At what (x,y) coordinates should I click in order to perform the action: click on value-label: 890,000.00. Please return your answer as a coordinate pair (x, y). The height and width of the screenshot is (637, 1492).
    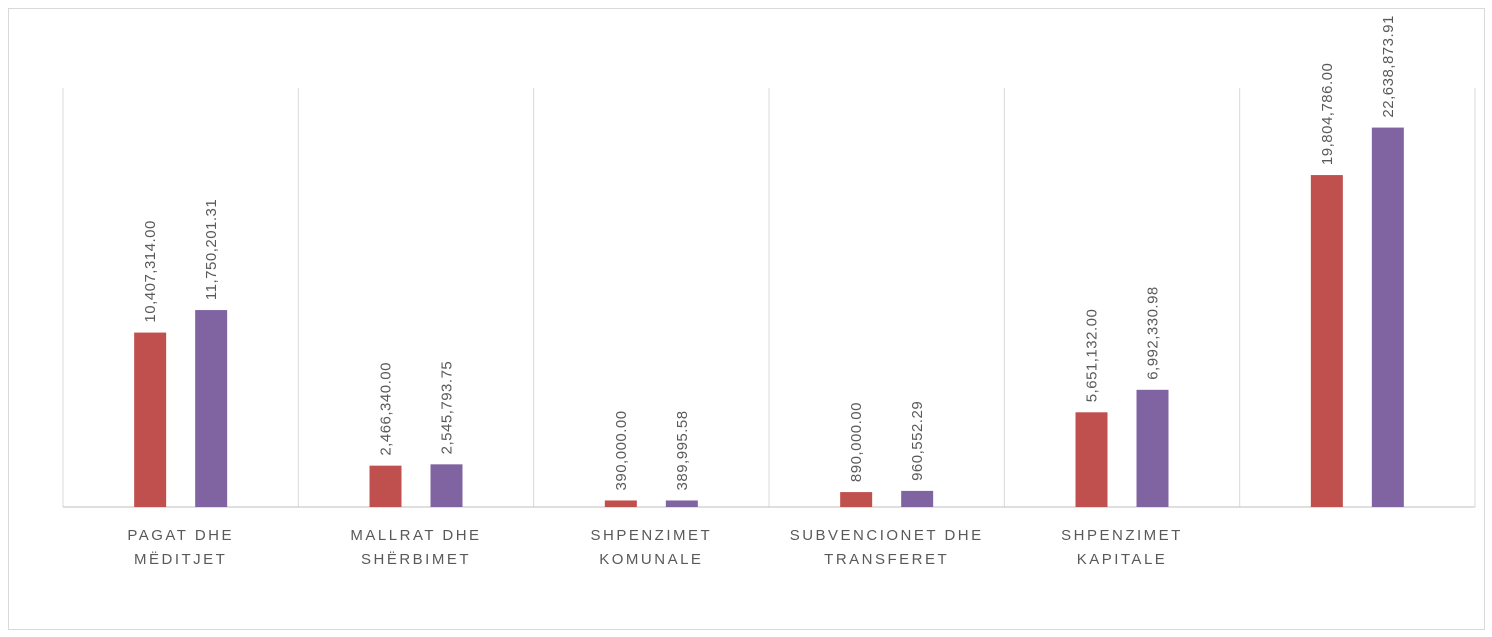
    Looking at the image, I should click on (856, 442).